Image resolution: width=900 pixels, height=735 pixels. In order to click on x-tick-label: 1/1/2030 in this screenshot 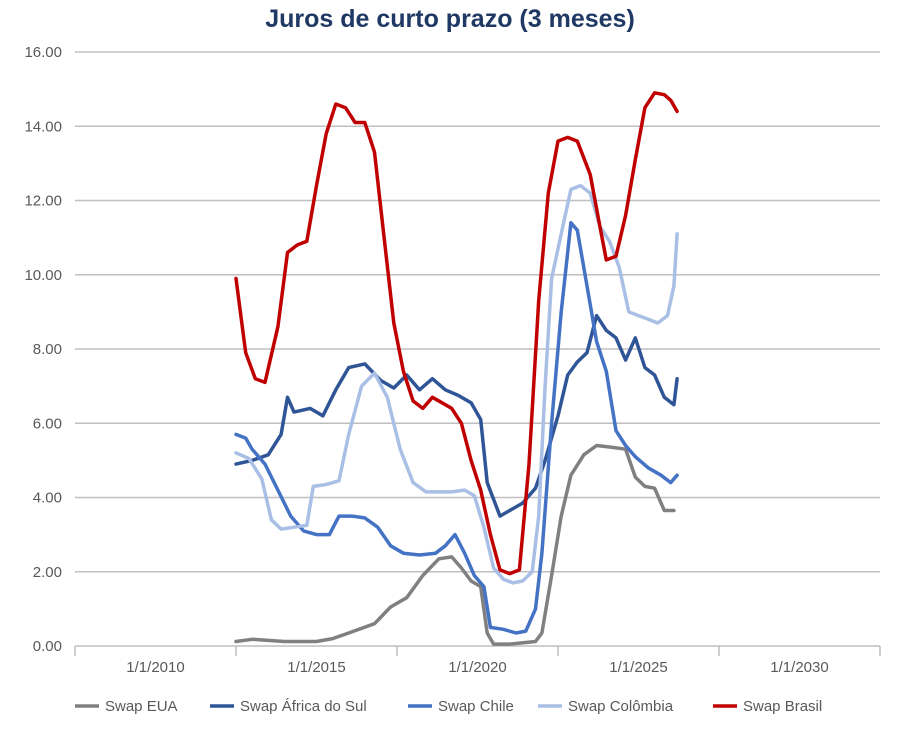, I will do `click(799, 667)`.